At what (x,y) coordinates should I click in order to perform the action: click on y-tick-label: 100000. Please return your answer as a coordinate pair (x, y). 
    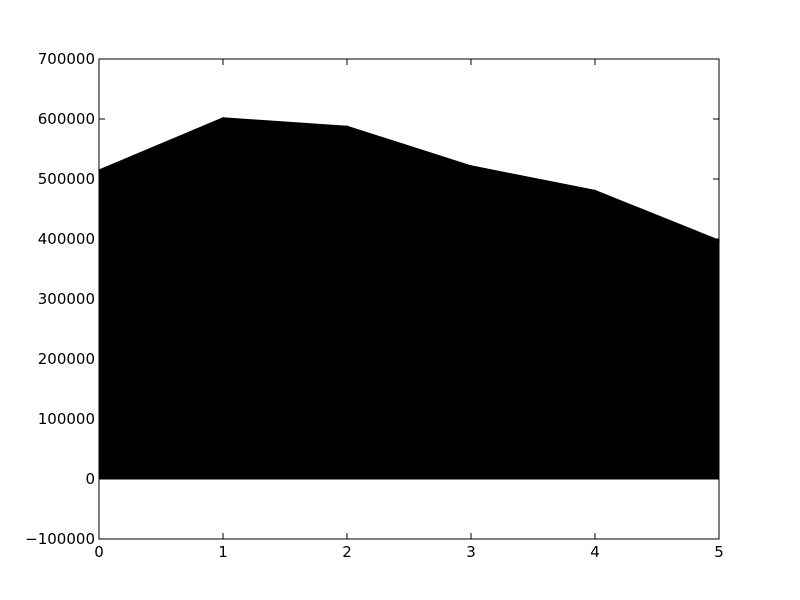
    Looking at the image, I should click on (66, 419).